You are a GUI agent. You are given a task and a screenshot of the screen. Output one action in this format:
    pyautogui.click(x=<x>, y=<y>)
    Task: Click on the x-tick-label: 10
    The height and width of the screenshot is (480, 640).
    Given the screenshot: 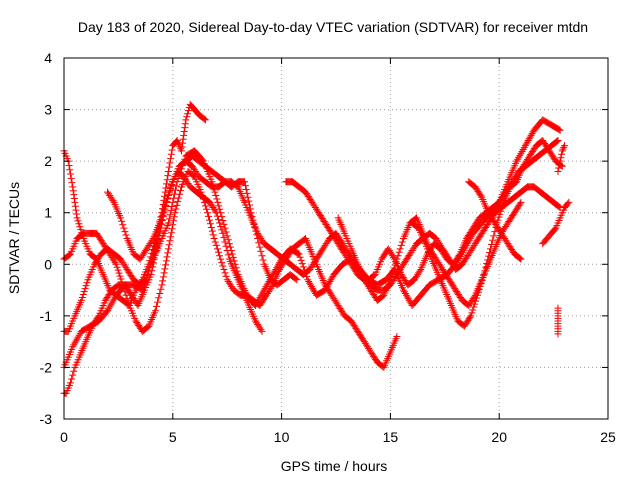 What is the action you would take?
    pyautogui.click(x=282, y=437)
    